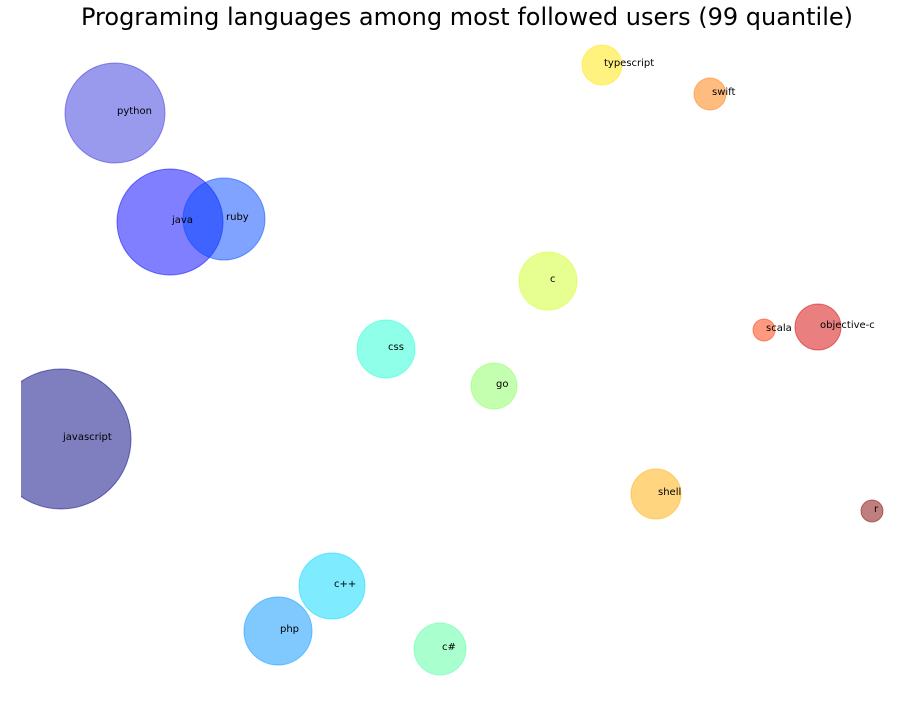  I want to click on bubble-label-typescript: typescript, so click(629, 63).